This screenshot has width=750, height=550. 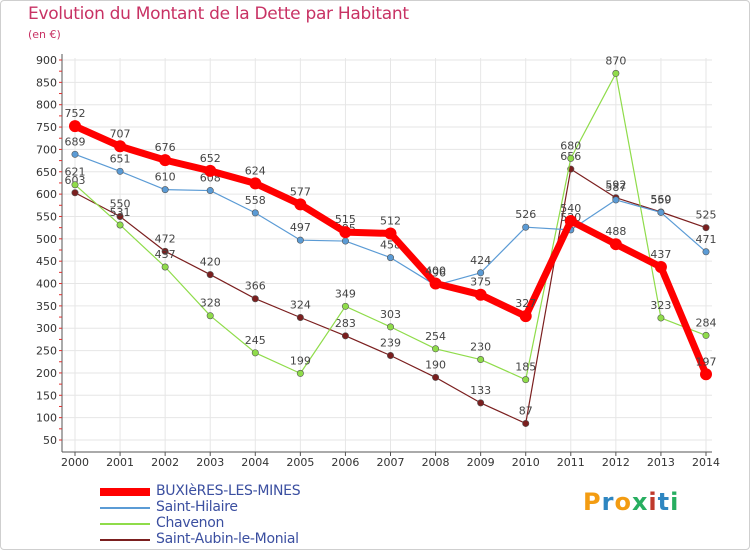 What do you see at coordinates (435, 364) in the screenshot?
I see `data-label: 190` at bounding box center [435, 364].